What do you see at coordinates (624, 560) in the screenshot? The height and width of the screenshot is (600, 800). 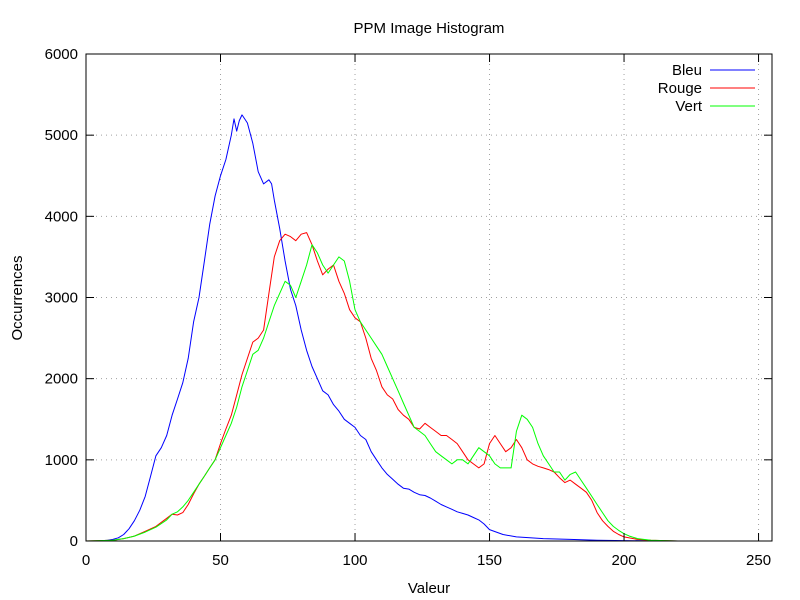 I see `x-tick-label: 200` at bounding box center [624, 560].